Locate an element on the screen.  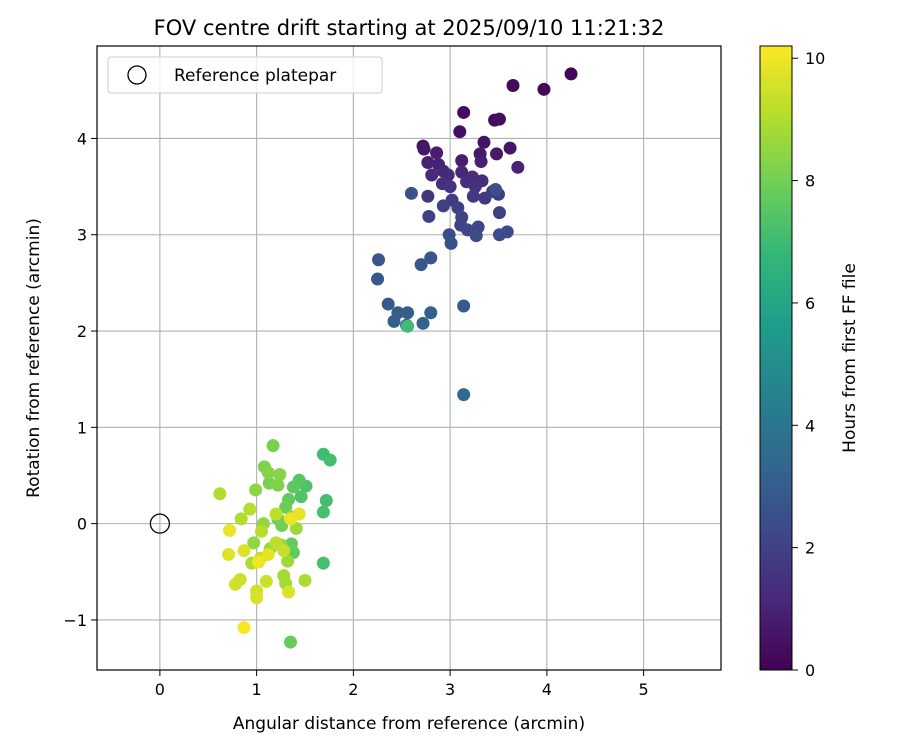
colorbar-tick-label: 8 is located at coordinates (810, 181).